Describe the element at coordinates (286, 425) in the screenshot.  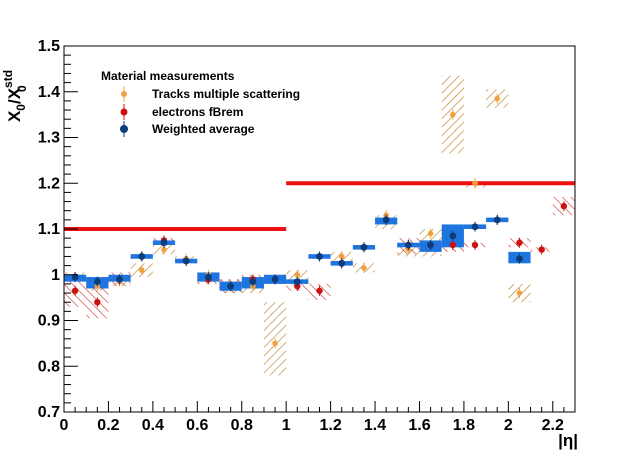
I see `x-tick-label: 1` at that location.